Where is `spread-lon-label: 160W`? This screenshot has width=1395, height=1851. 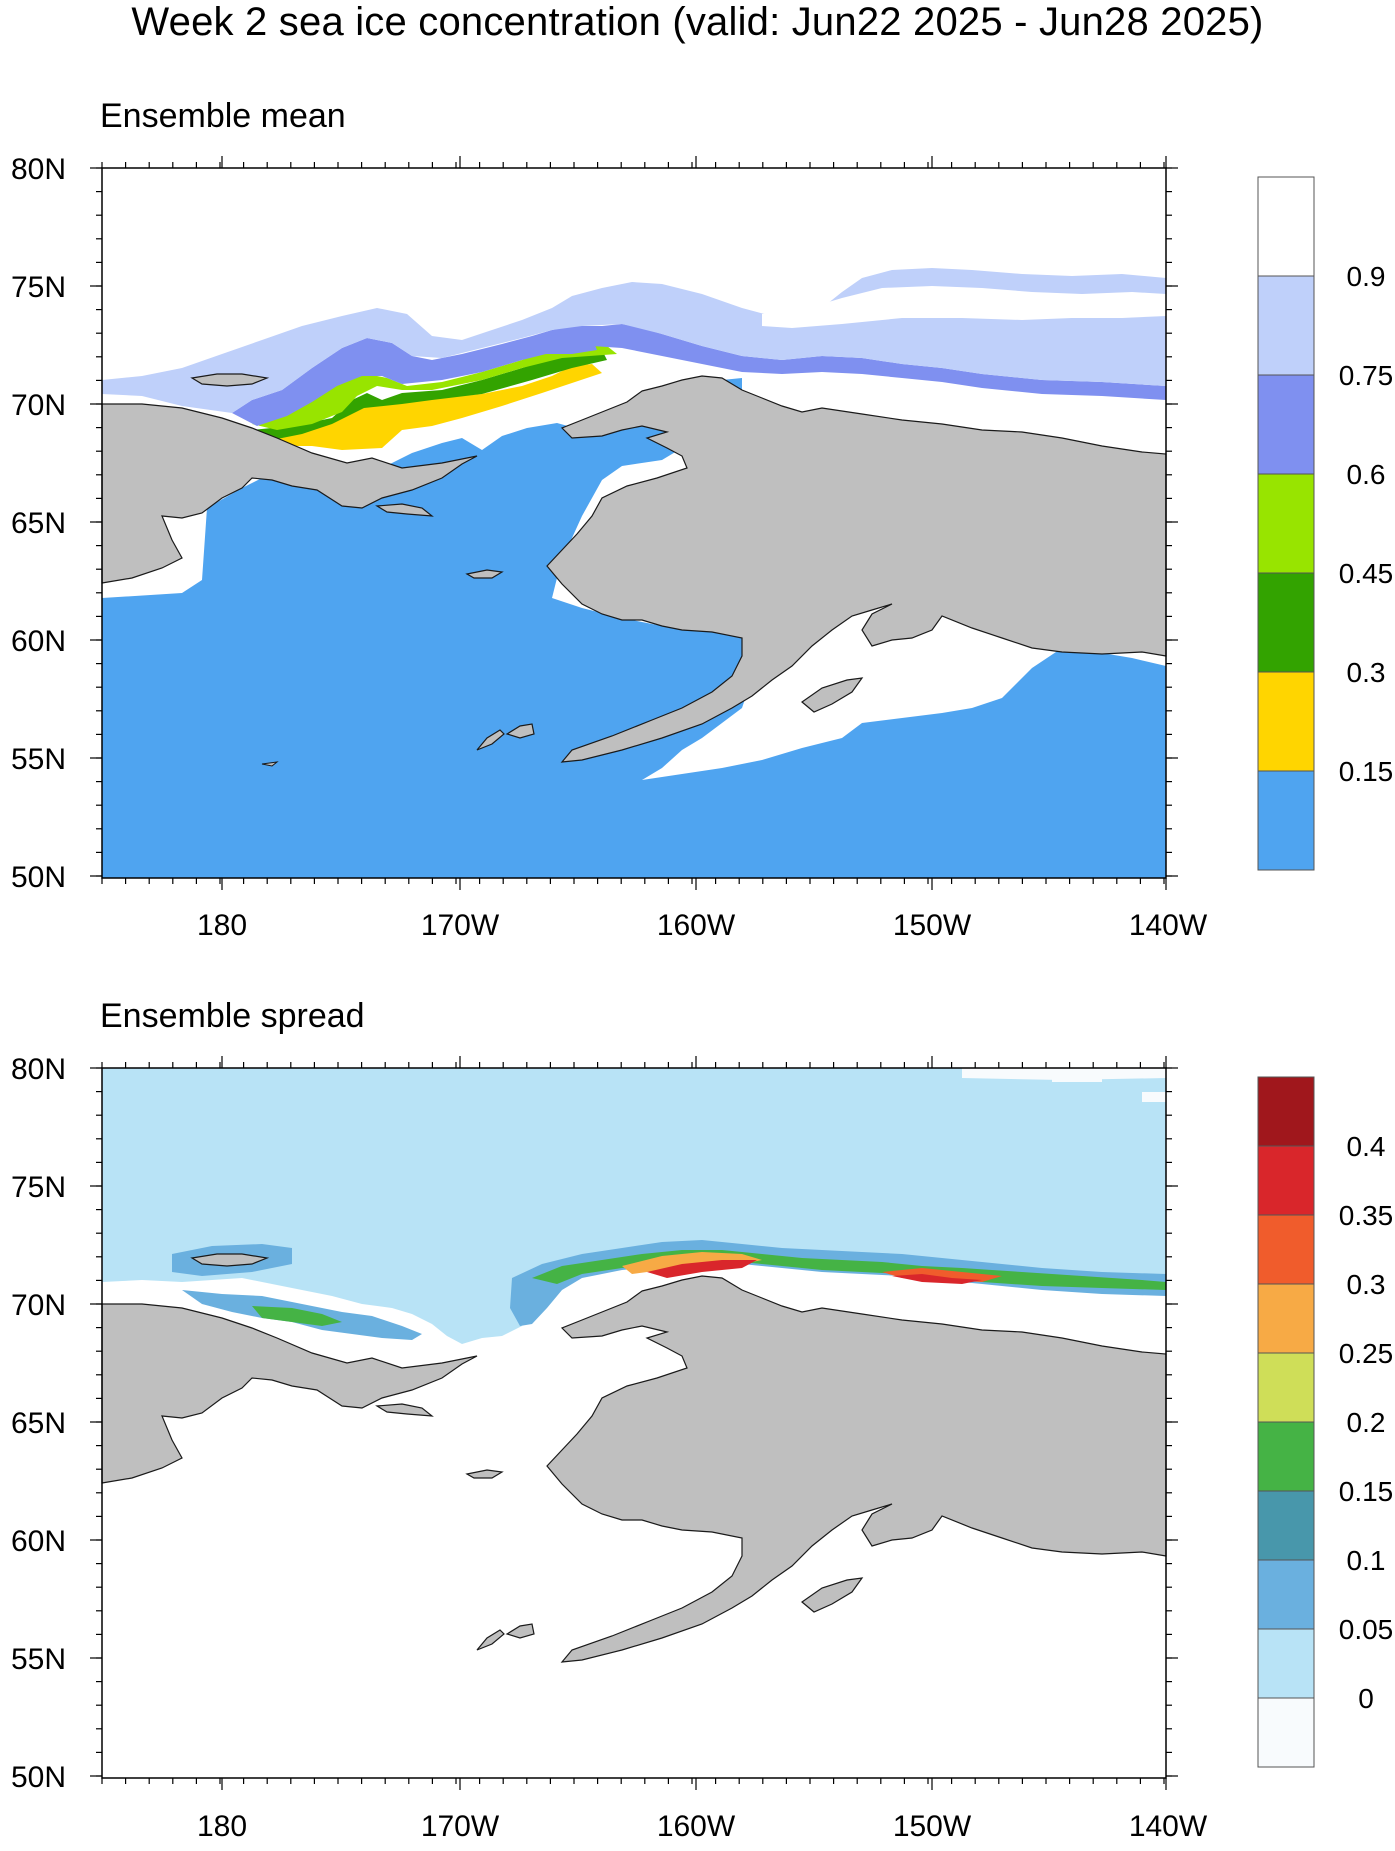 spread-lon-label: 160W is located at coordinates (696, 1826).